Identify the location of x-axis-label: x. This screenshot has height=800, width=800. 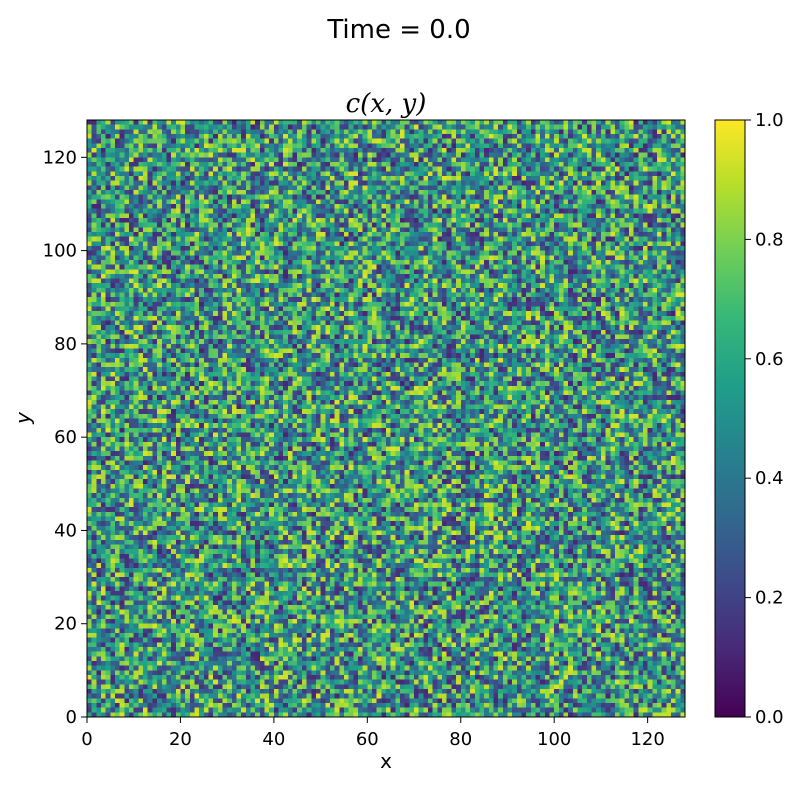
(386, 761).